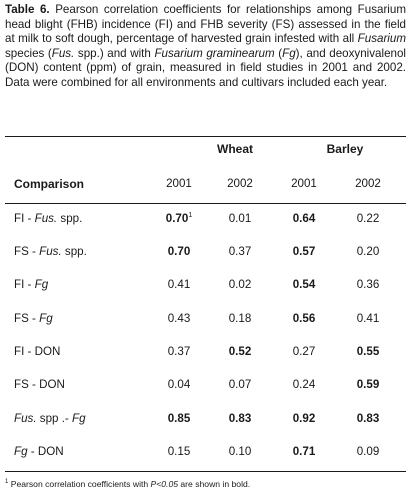  I want to click on cell-value: 0.85, so click(179, 418).